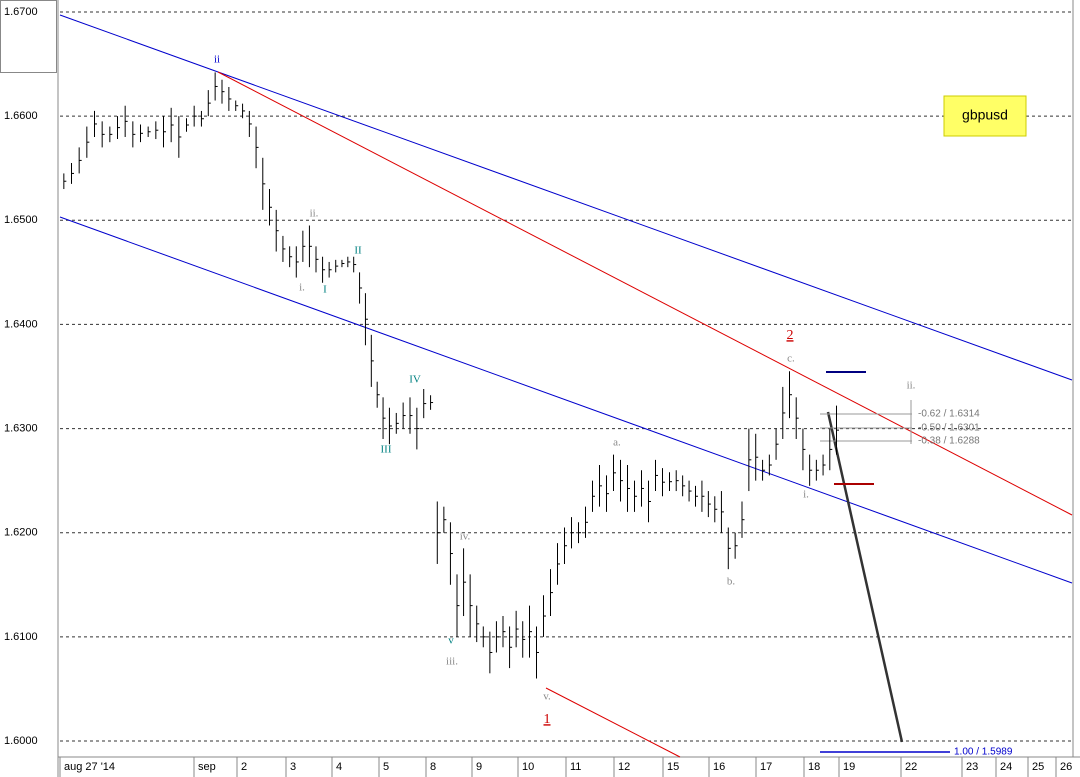 This screenshot has height=777, width=1080. Describe the element at coordinates (1038, 767) in the screenshot. I see `x-tick-label: 25` at that location.